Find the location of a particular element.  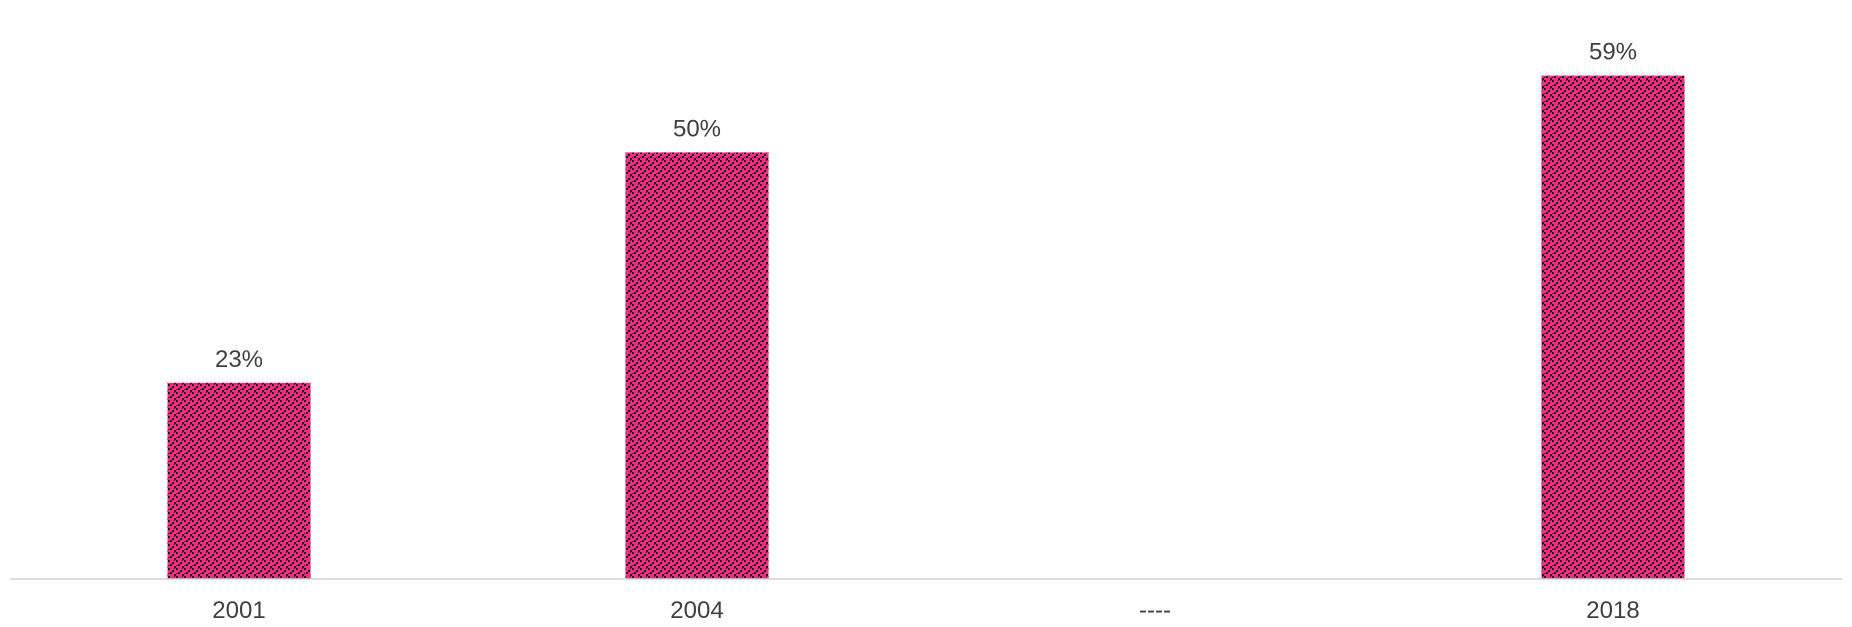

x-tick-label: 2004 is located at coordinates (696, 610).